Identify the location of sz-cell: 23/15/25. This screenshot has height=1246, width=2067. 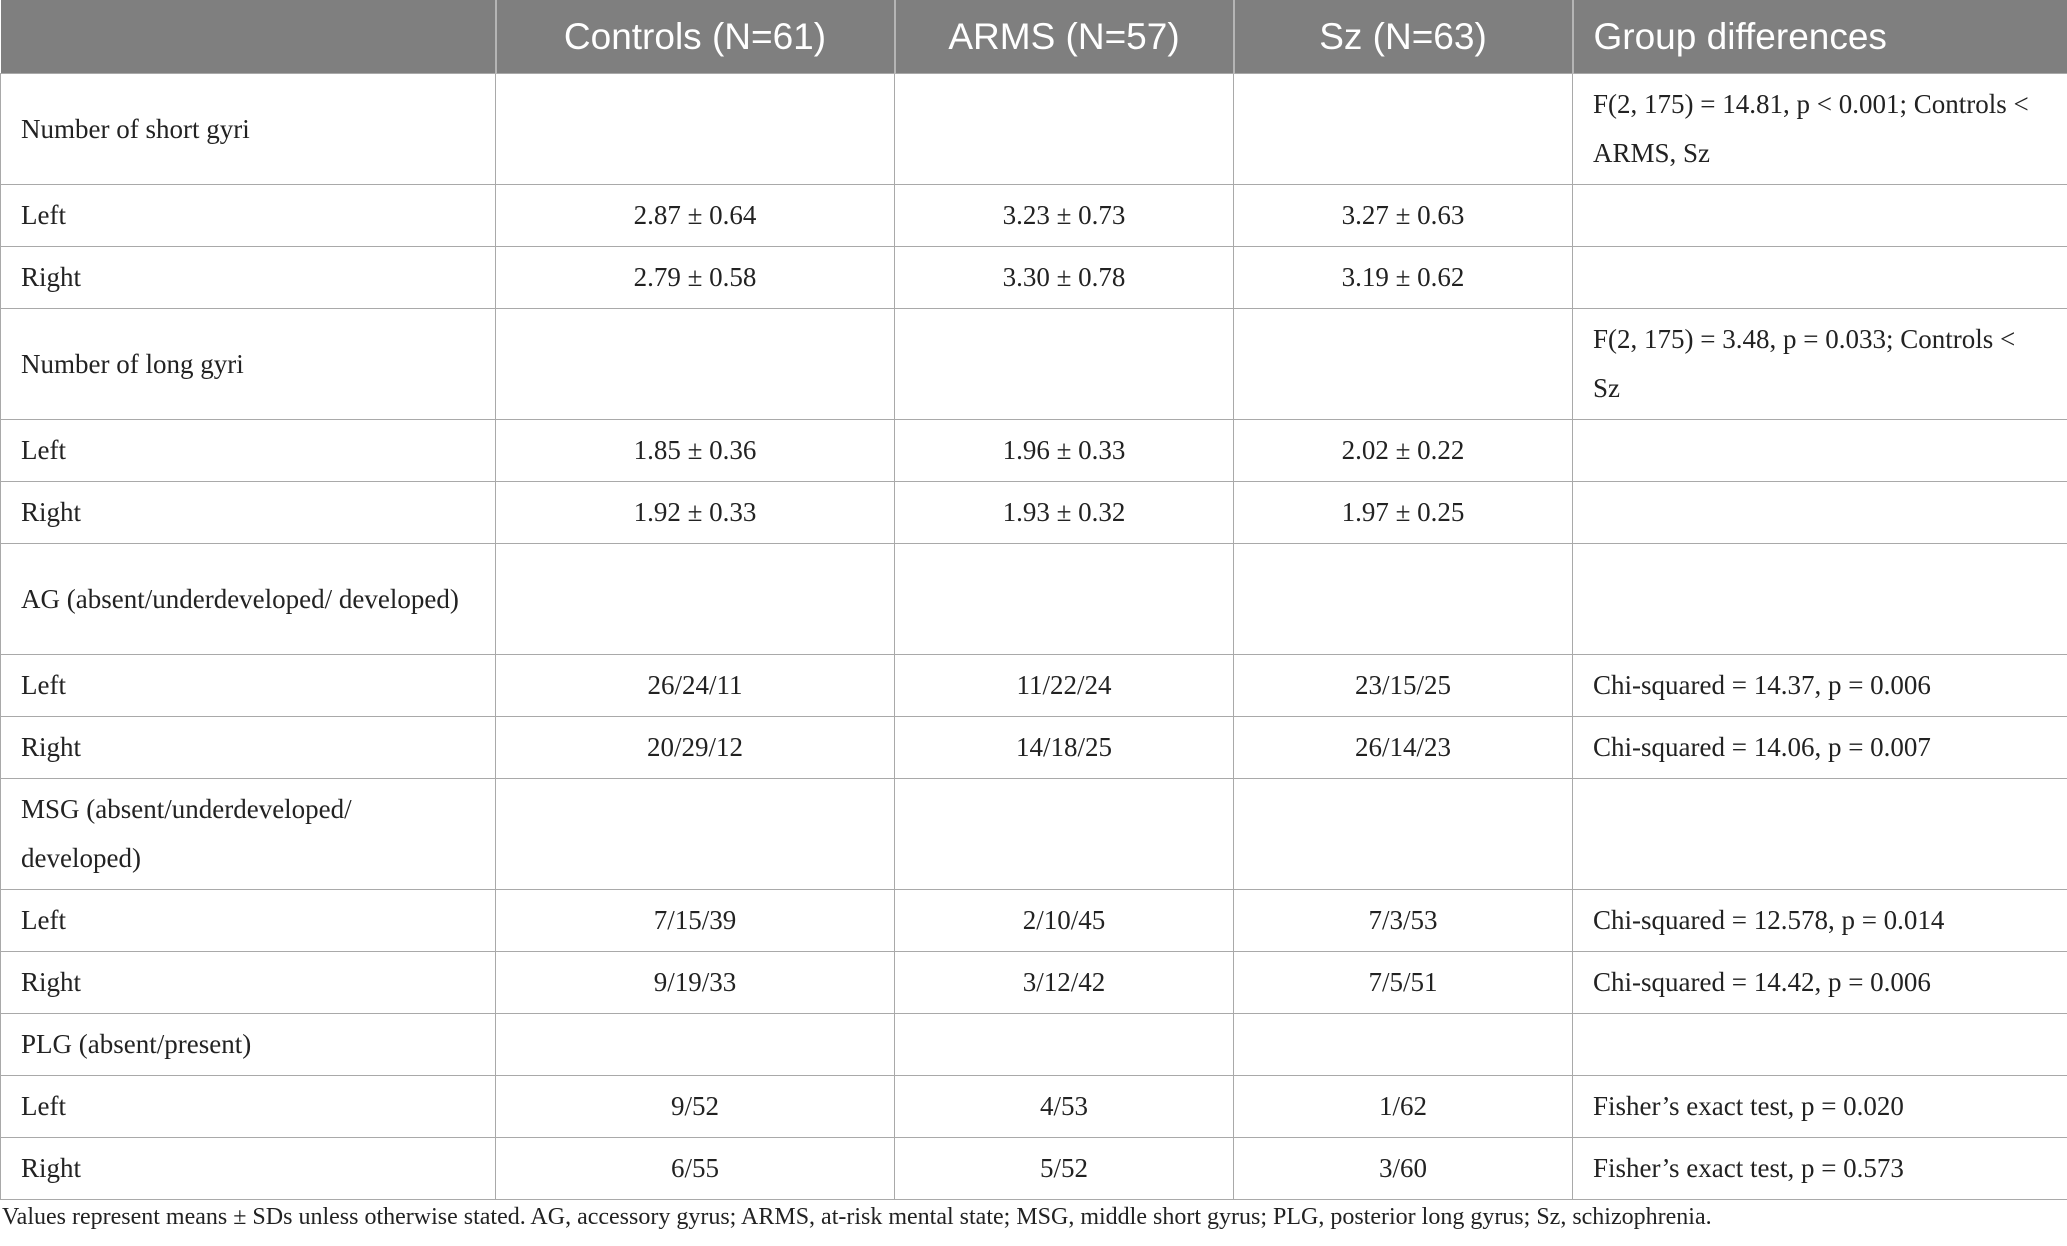
(1403, 685).